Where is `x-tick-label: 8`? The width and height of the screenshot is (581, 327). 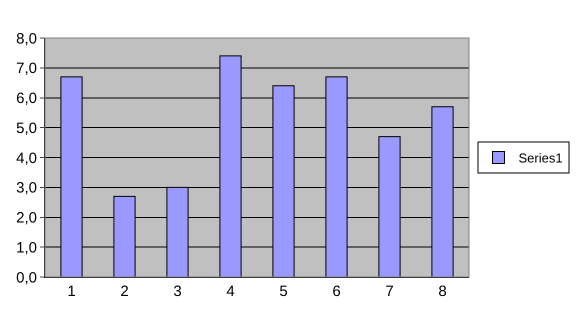 x-tick-label: 8 is located at coordinates (442, 291).